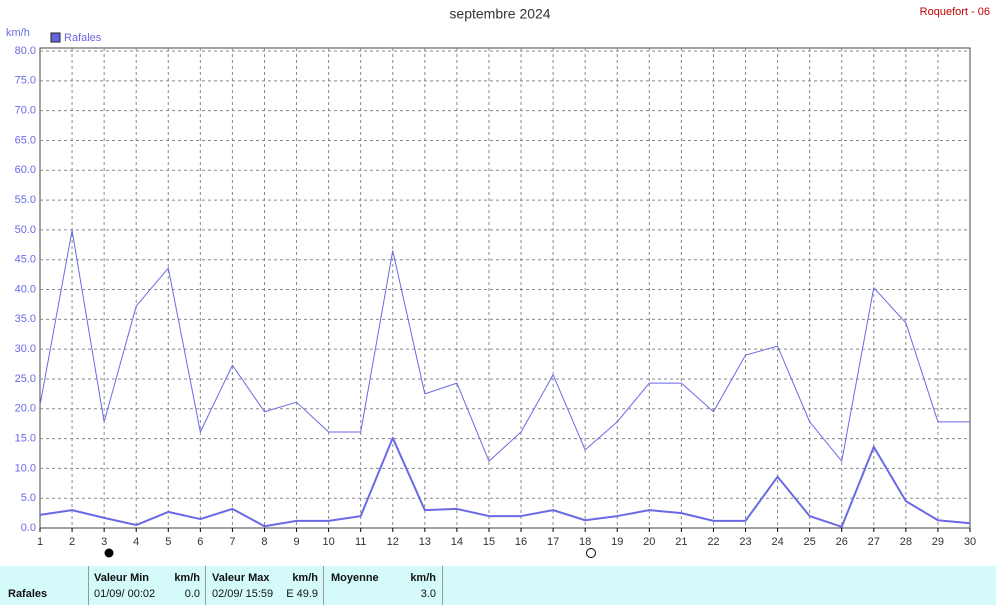 This screenshot has width=996, height=605. I want to click on x-tick-label: 24, so click(777, 542).